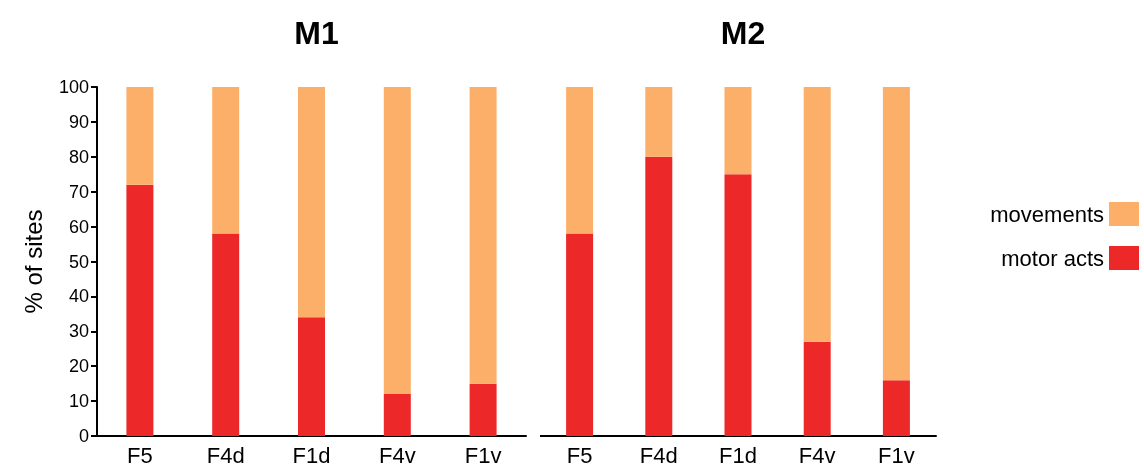  Describe the element at coordinates (73, 87) in the screenshot. I see `y-tick-label: 100` at that location.